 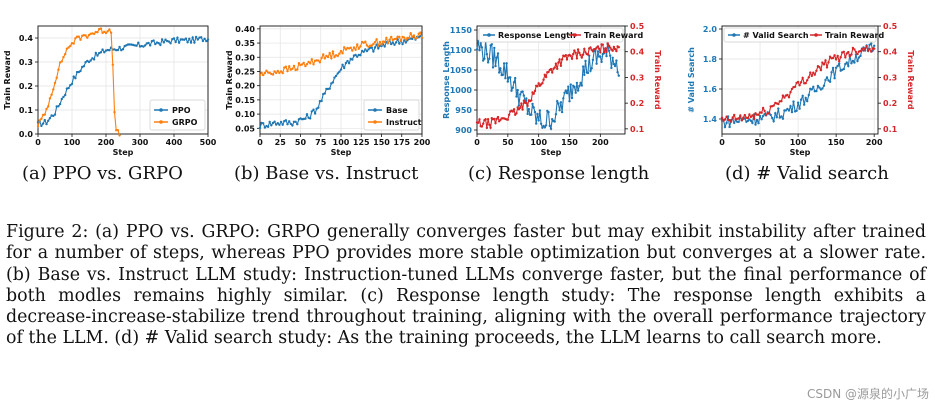 What do you see at coordinates (102, 173) in the screenshot?
I see `subcaption-a: (a) PPO vs. GRPO` at bounding box center [102, 173].